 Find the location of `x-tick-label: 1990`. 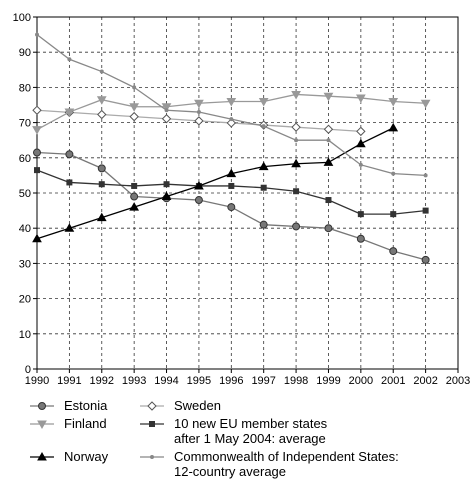

x-tick-label: 1990 is located at coordinates (37, 381).